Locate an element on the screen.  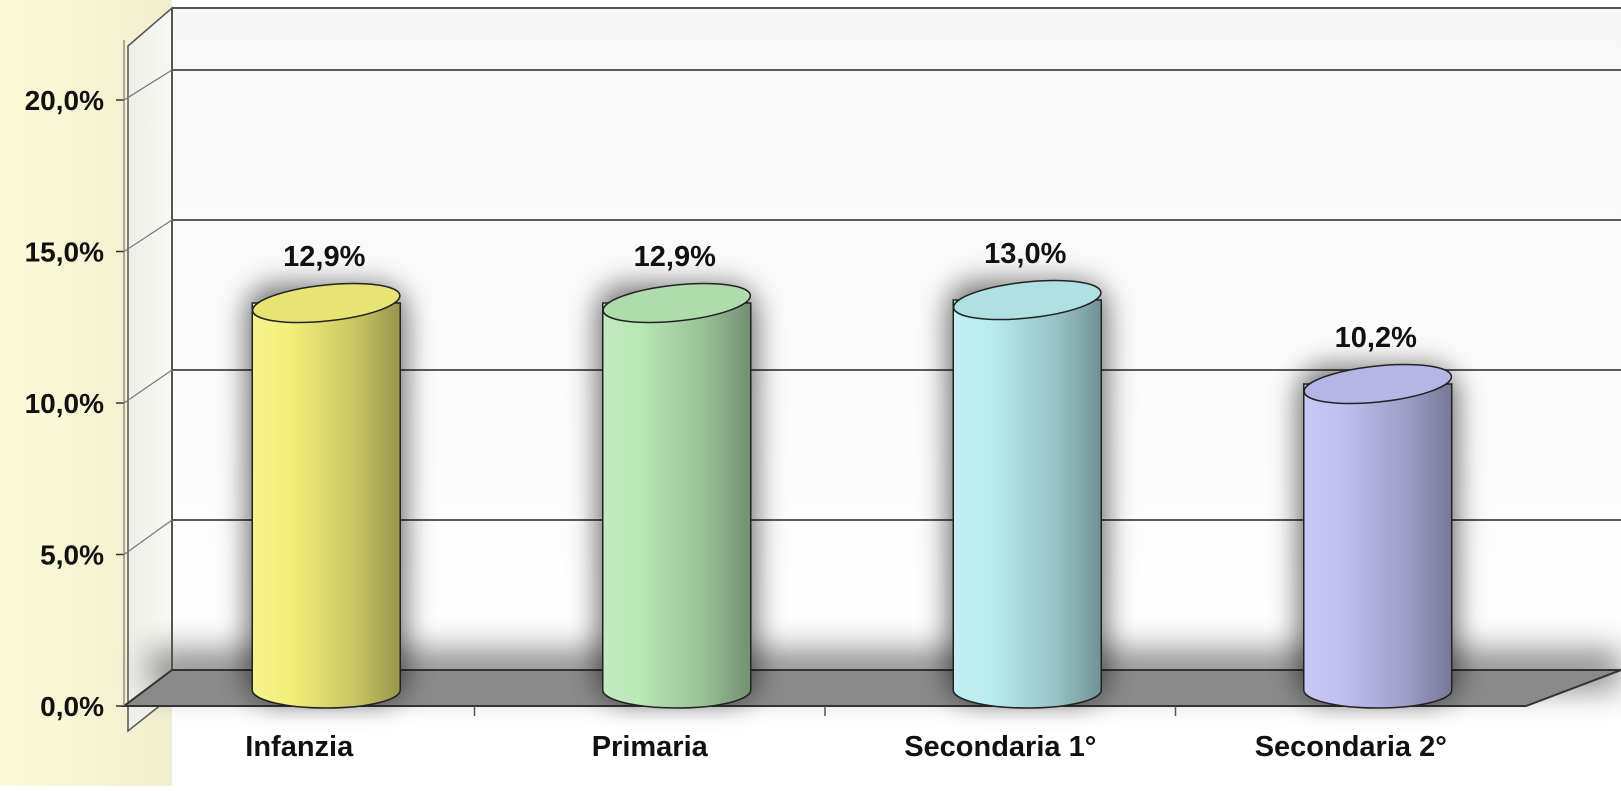
y-tick-label: 20,0% is located at coordinates (64, 100).